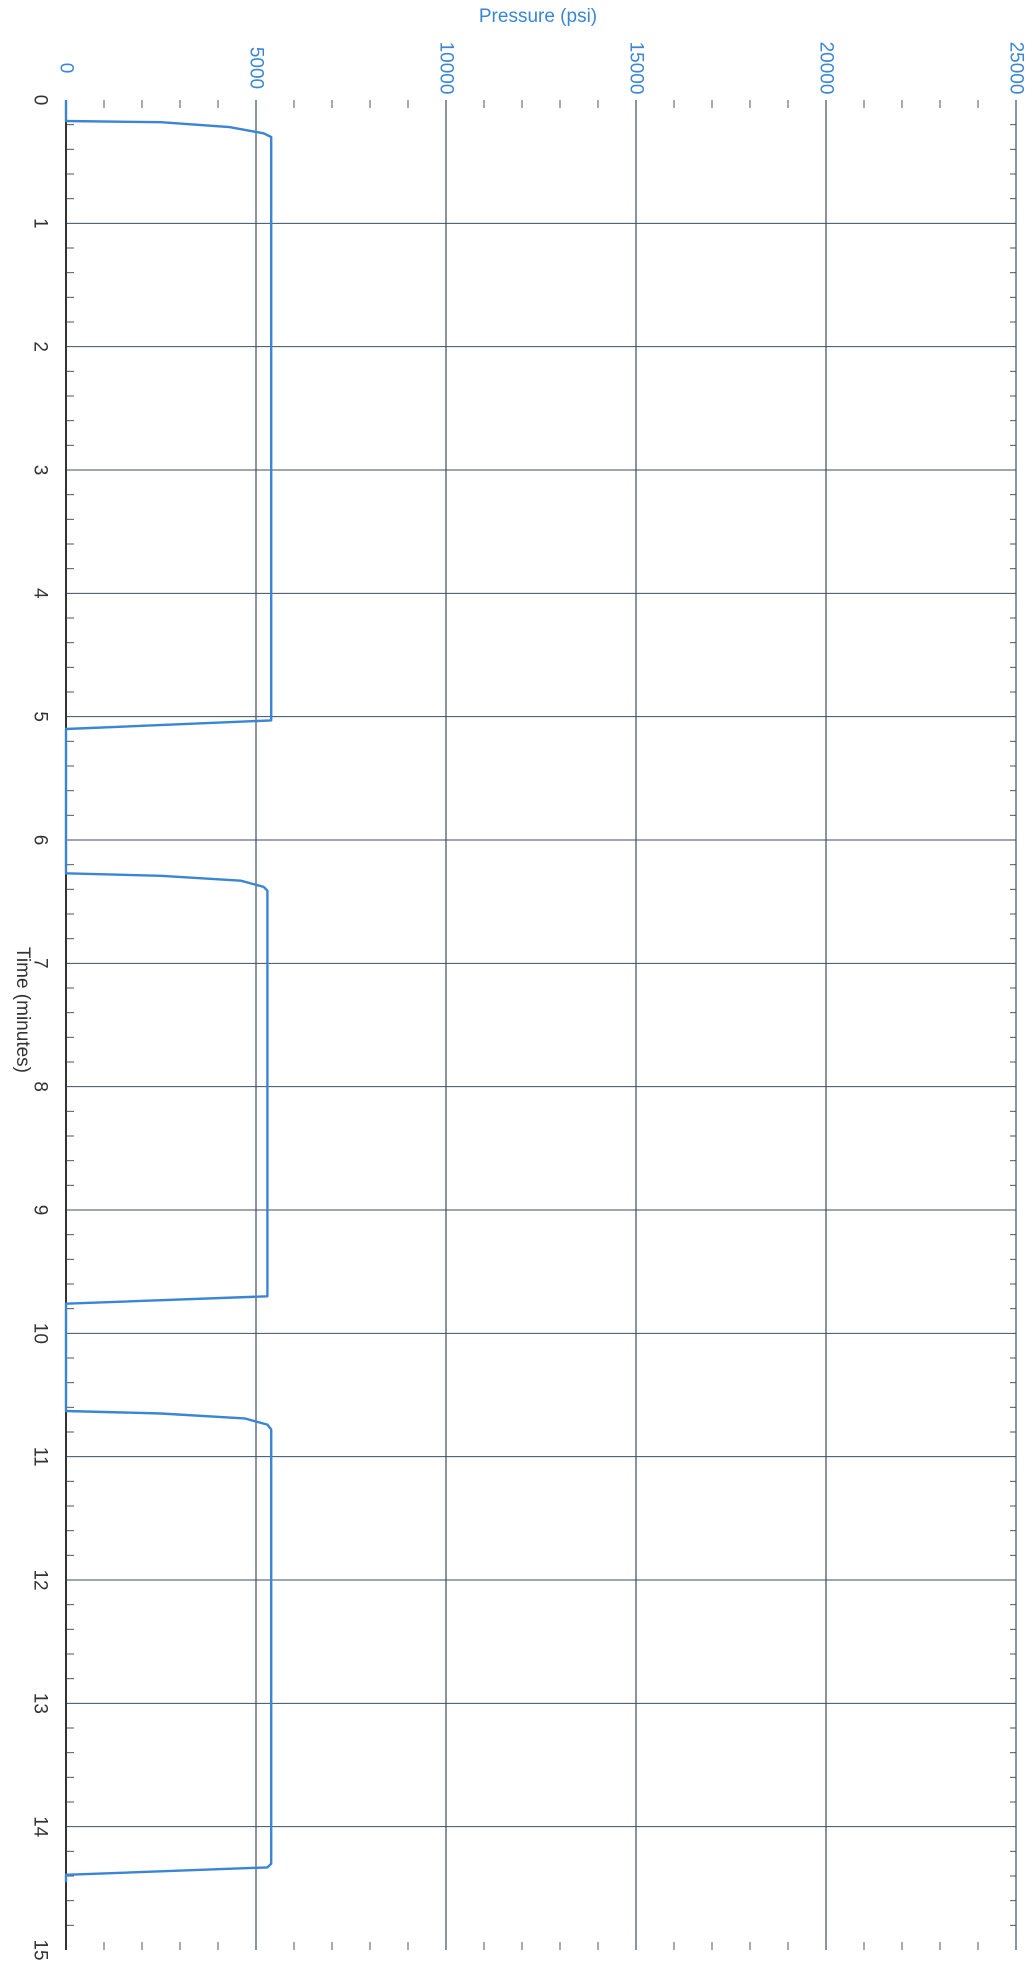 This screenshot has width=1035, height=1963. What do you see at coordinates (40, 1579) in the screenshot?
I see `time-tick-label: 12` at bounding box center [40, 1579].